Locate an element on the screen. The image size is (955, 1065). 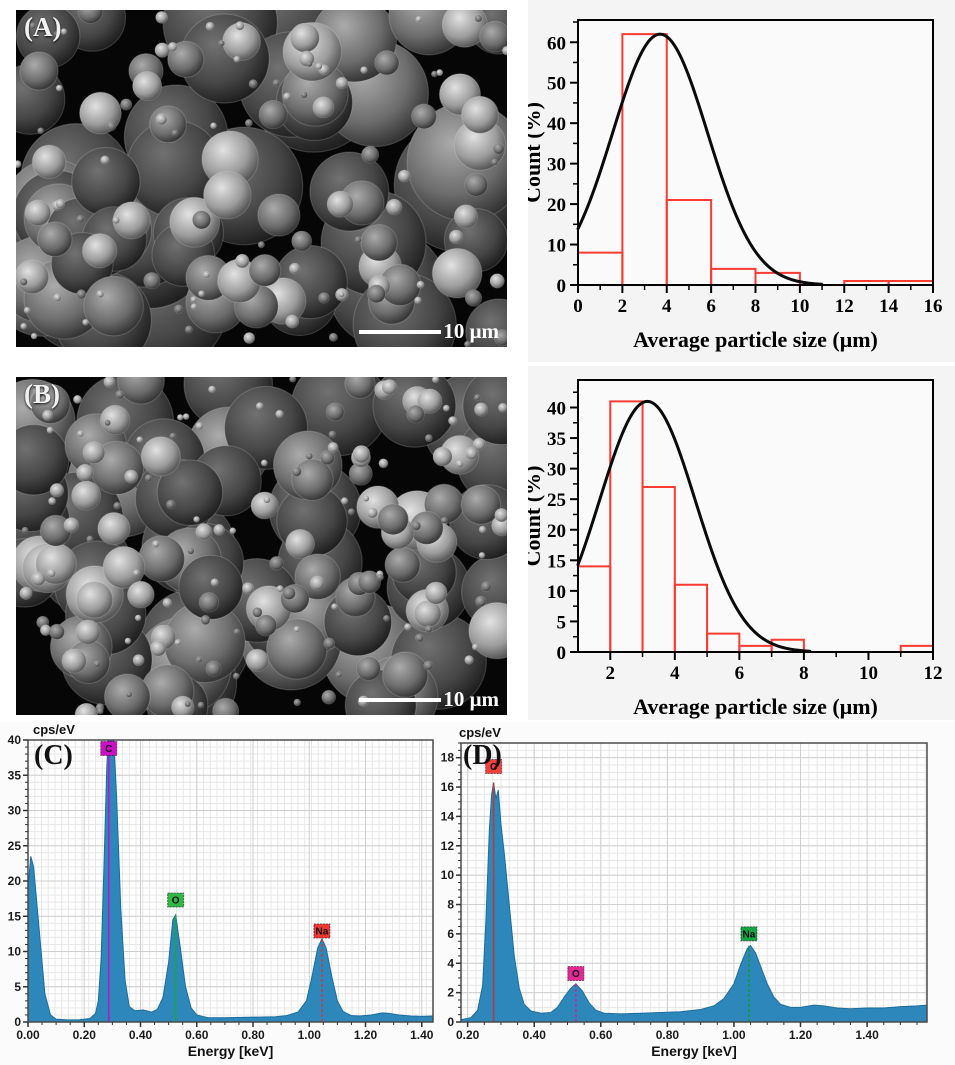
axis-frame is located at coordinates (755, 516).